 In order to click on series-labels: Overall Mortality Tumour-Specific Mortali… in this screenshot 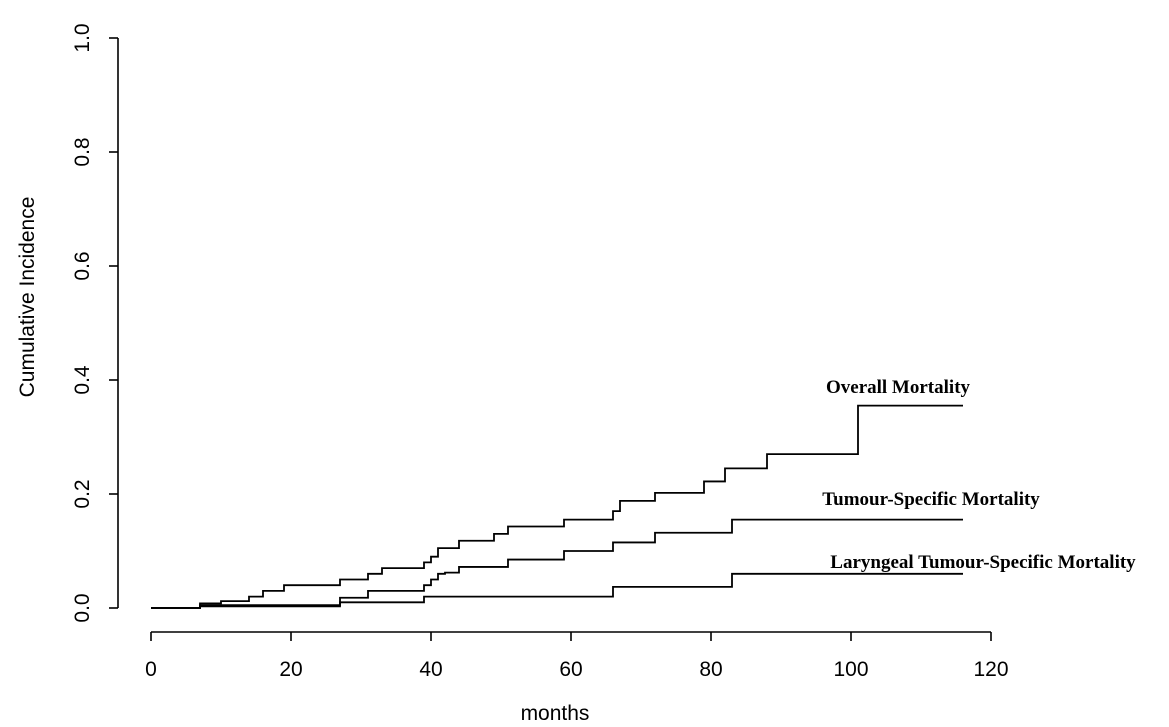, I will do `click(979, 475)`.